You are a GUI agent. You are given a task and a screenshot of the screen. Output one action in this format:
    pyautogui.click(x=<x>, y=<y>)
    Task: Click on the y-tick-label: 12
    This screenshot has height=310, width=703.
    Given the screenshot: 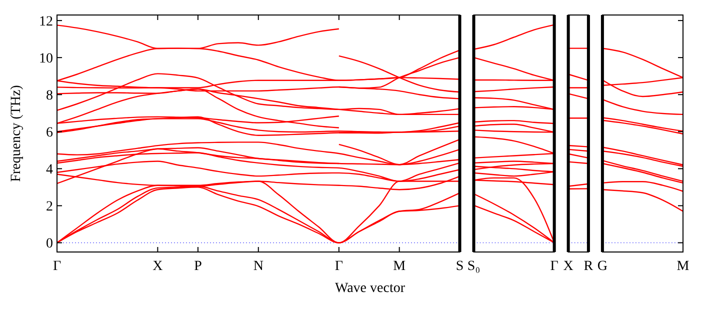 What is the action you would take?
    pyautogui.click(x=46, y=22)
    